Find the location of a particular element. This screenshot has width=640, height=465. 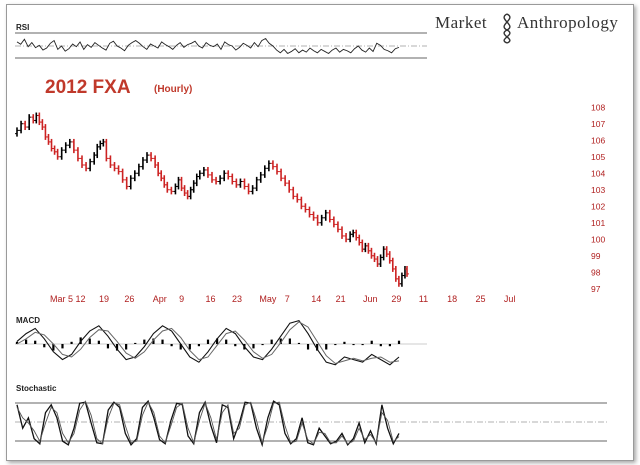

date-tick-label: Jul is located at coordinates (510, 299).